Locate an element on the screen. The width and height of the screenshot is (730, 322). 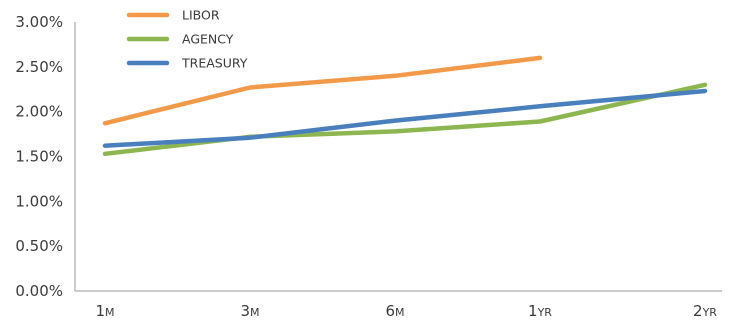
y-tick-labels: 0.00% 0.50% 1.00% 1.50% 2.00% 2.50% 3.00% is located at coordinates (39, 156).